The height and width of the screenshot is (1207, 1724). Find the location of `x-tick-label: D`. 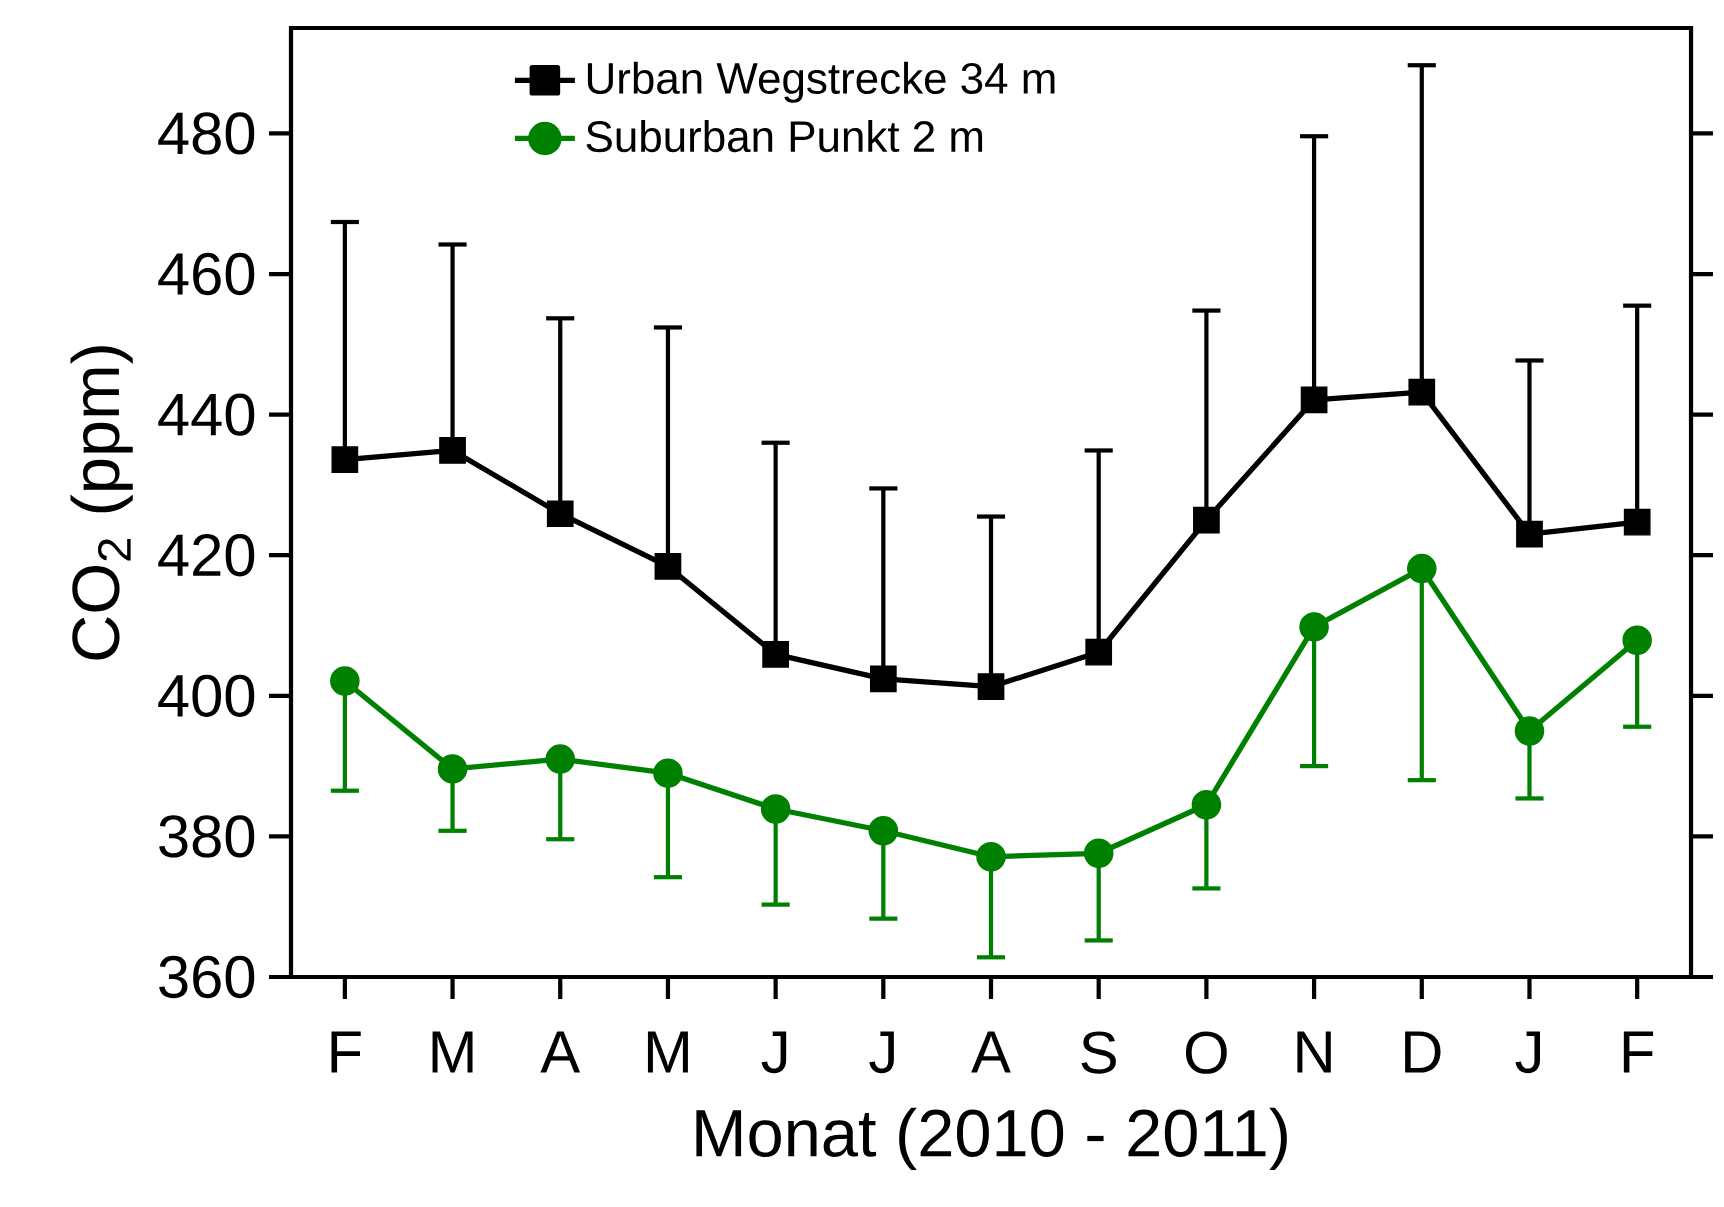

x-tick-label: D is located at coordinates (1423, 1052).